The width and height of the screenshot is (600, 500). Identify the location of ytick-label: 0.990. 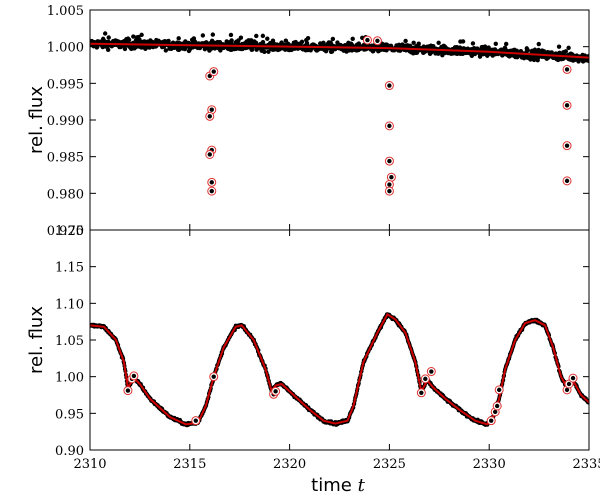
(65, 121).